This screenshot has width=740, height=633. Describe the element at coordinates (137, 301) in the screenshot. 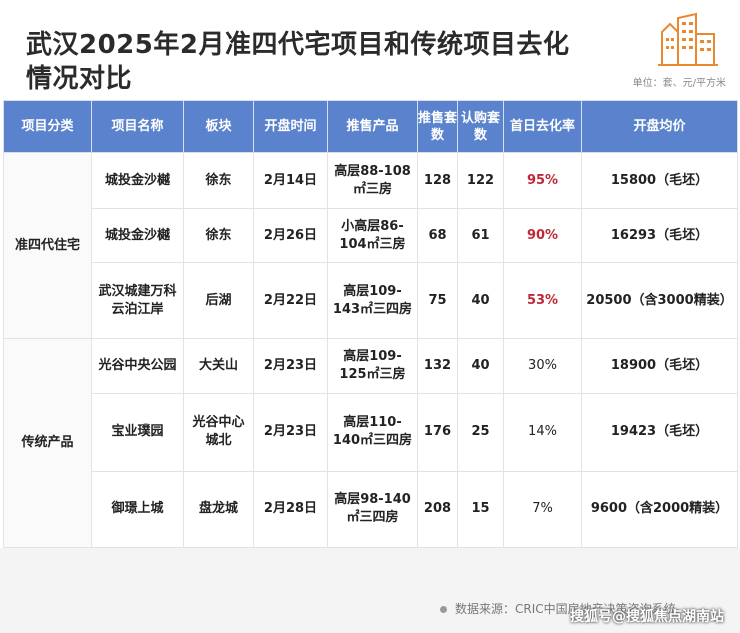

I see `project-name-cell: 武汉城建万科云泊江岸` at that location.